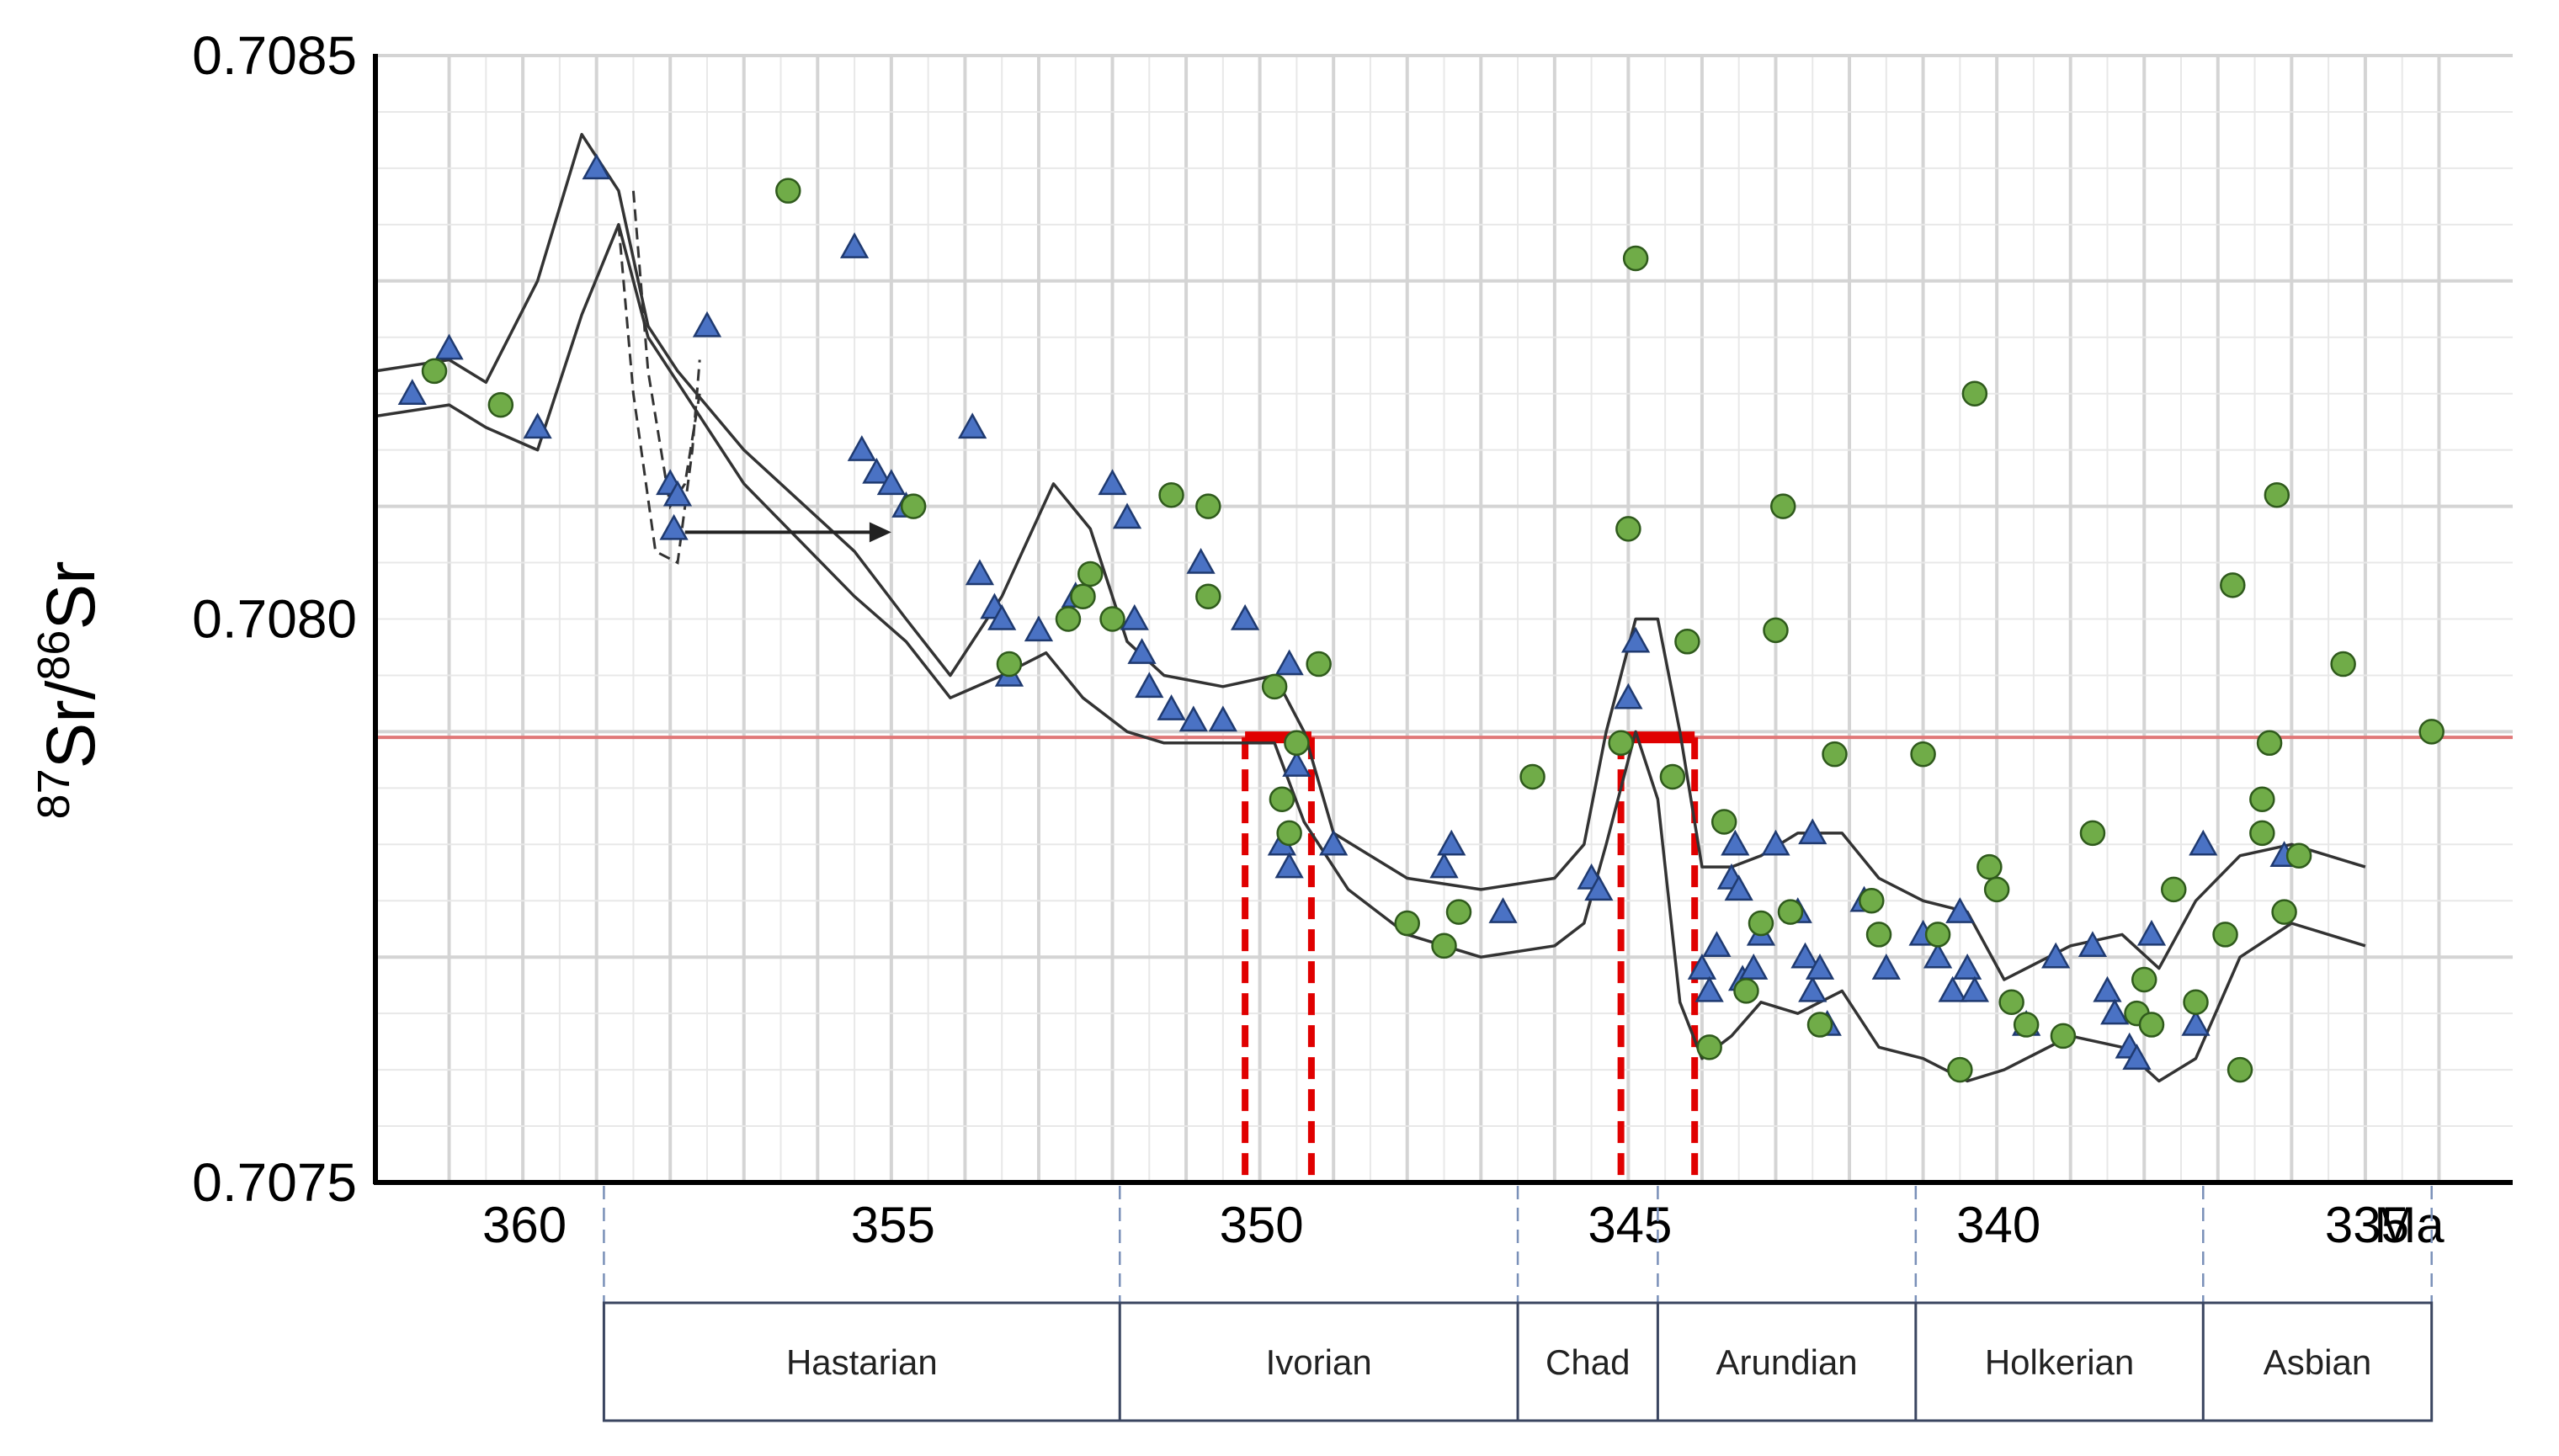  What do you see at coordinates (1445, 1225) in the screenshot?
I see `x-tick-labels: 360 355 350 345 340 335` at bounding box center [1445, 1225].